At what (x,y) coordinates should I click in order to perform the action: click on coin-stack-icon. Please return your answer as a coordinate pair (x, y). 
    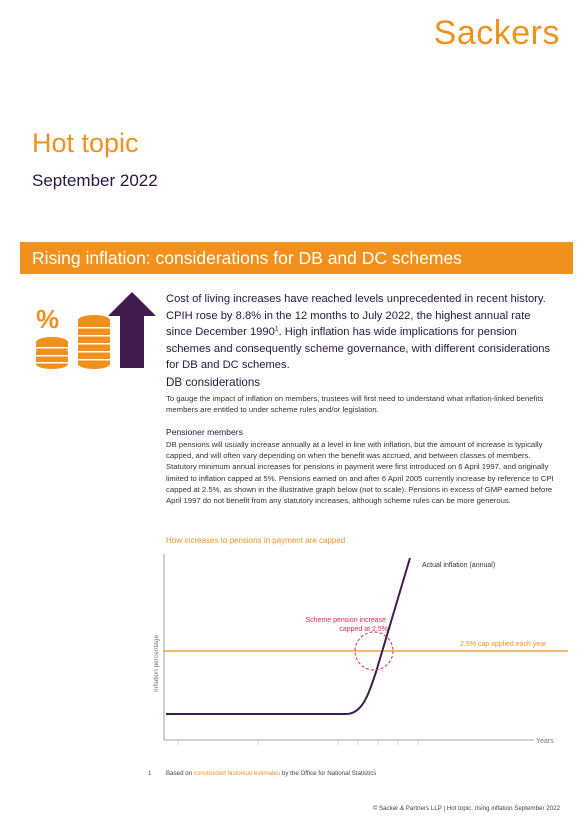
    Looking at the image, I should click on (52, 353).